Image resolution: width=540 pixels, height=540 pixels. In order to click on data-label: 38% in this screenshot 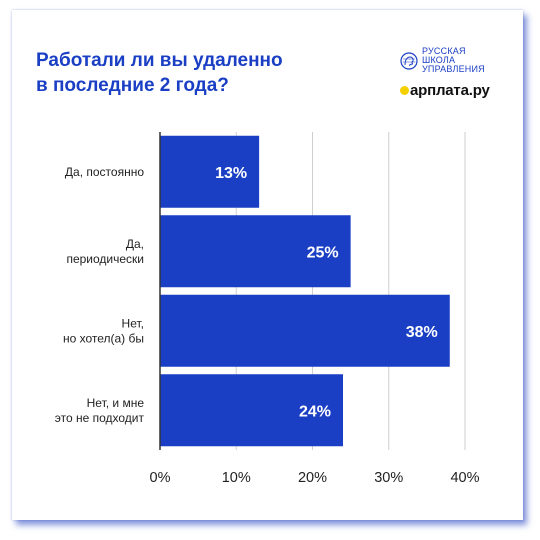, I will do `click(422, 332)`.